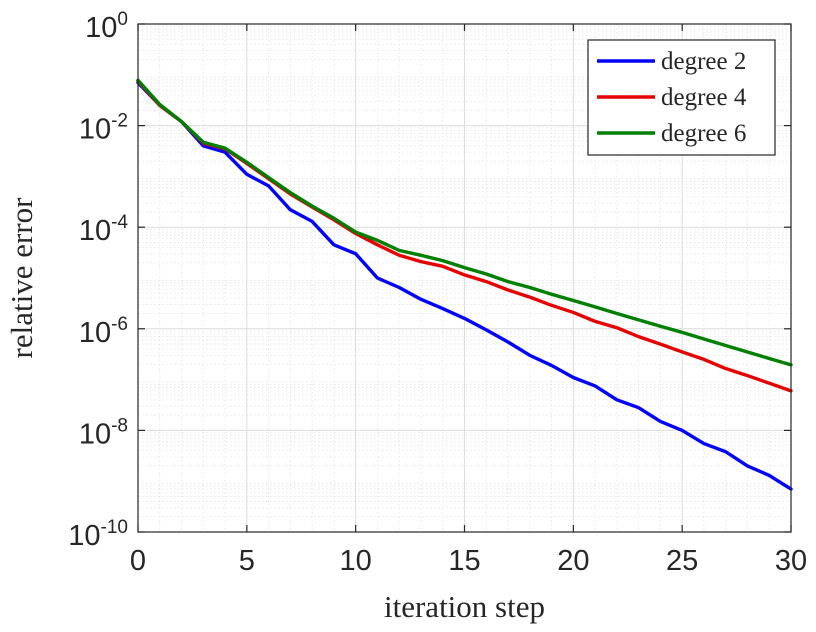 Image resolution: width=816 pixels, height=632 pixels. What do you see at coordinates (247, 561) in the screenshot?
I see `x-tick-label: 5` at bounding box center [247, 561].